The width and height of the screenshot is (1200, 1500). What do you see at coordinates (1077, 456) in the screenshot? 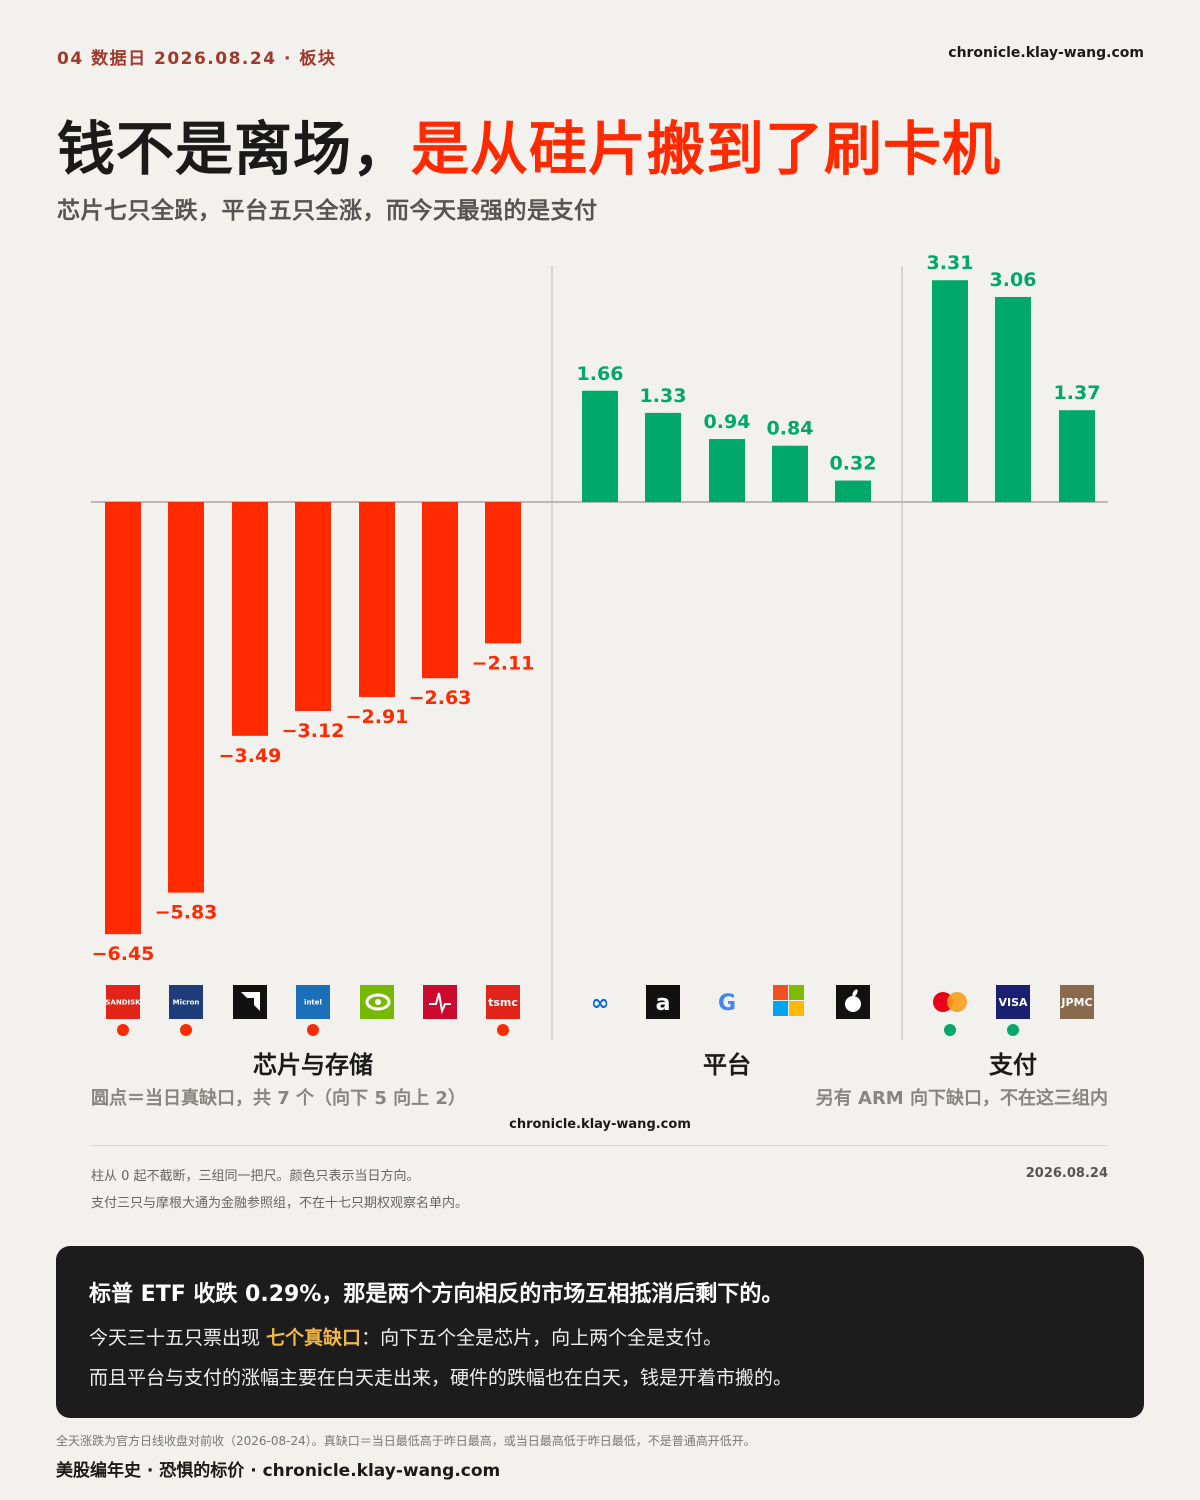
I see `bar-jpmorgan` at bounding box center [1077, 456].